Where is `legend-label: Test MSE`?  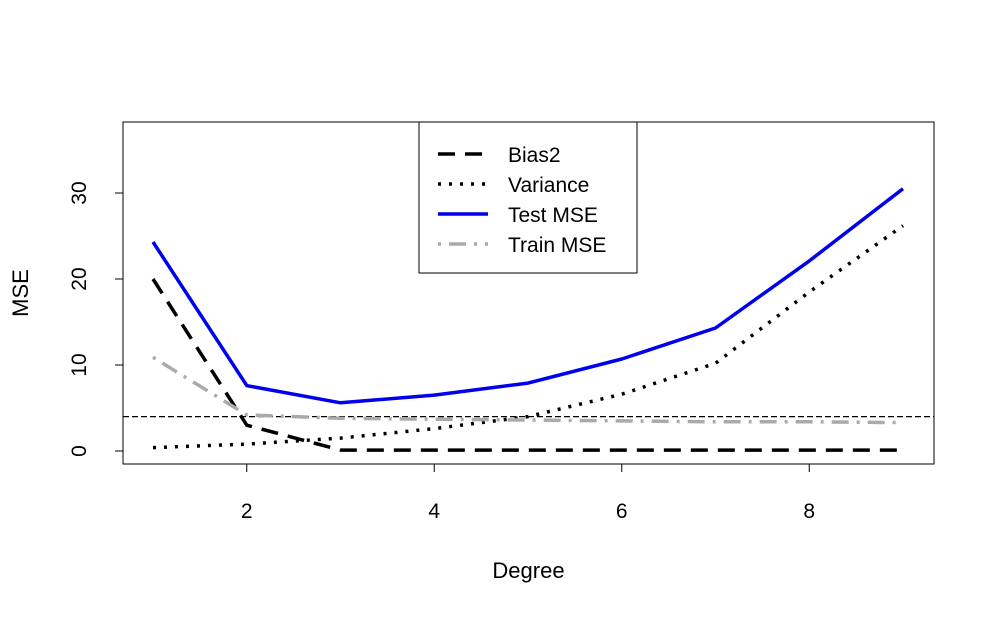
legend-label: Test MSE is located at coordinates (553, 215).